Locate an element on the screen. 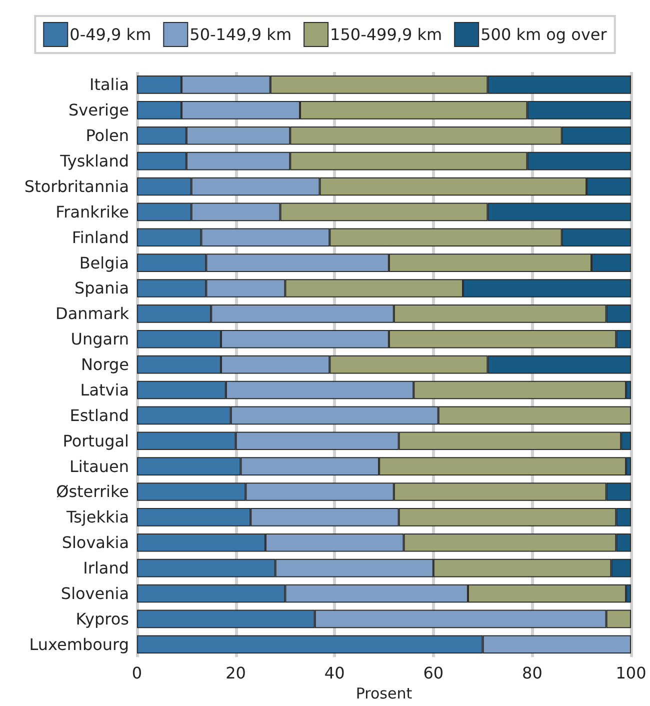  y-tick-label: Storbritannia is located at coordinates (76, 186).